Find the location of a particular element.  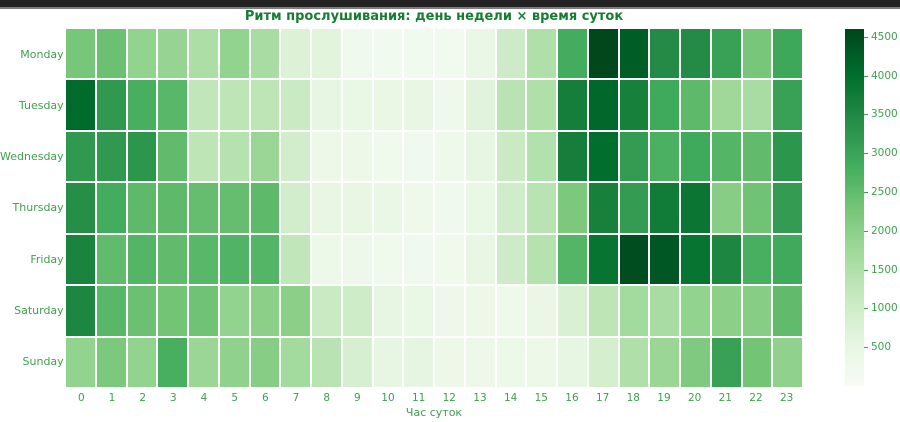

x-tick-label: 5 is located at coordinates (234, 398).